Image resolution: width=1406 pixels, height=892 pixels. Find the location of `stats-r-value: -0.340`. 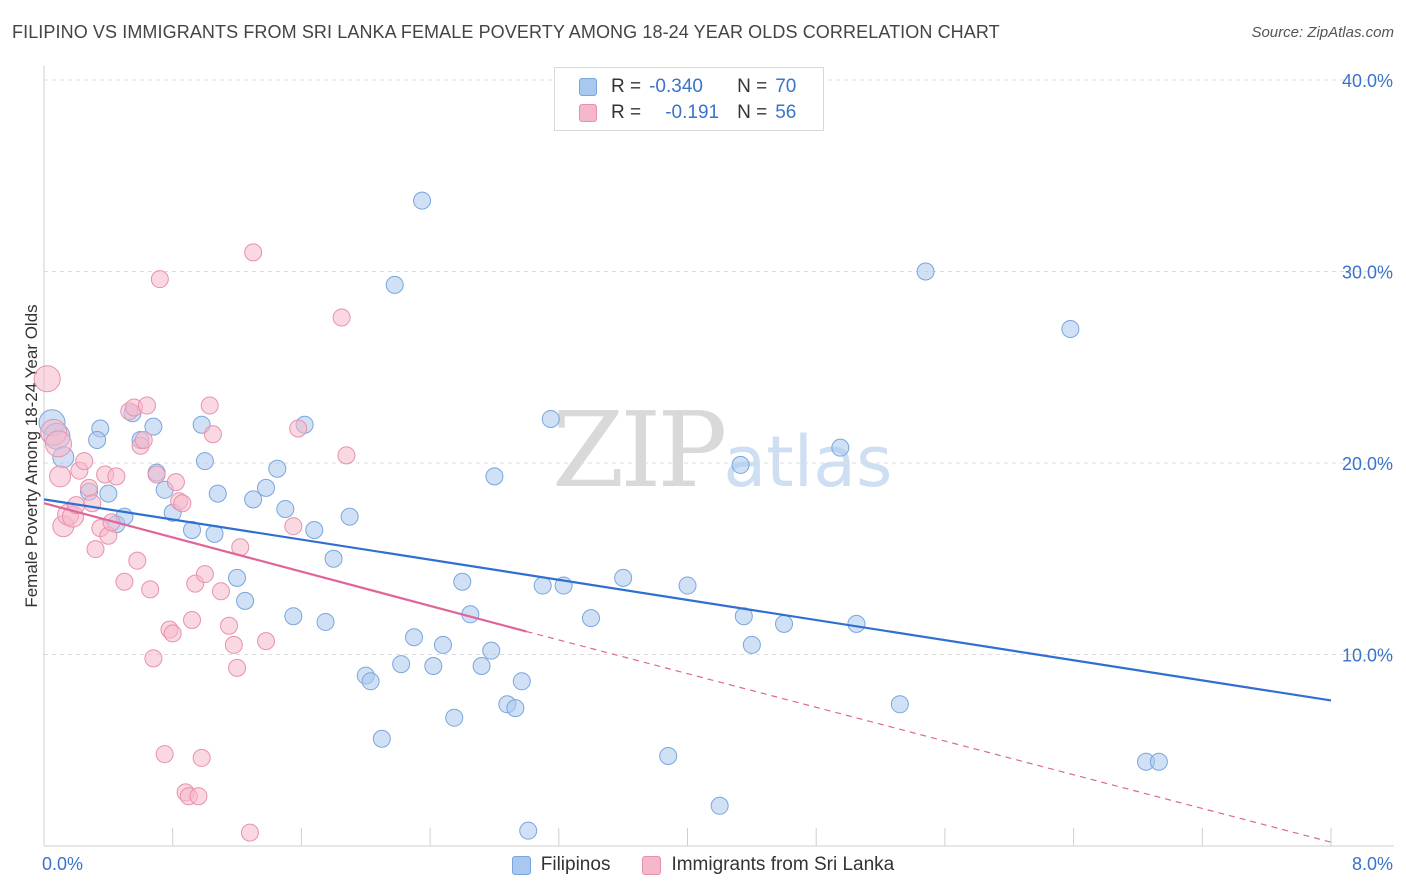

stats-r-value: -0.340 is located at coordinates (676, 86).